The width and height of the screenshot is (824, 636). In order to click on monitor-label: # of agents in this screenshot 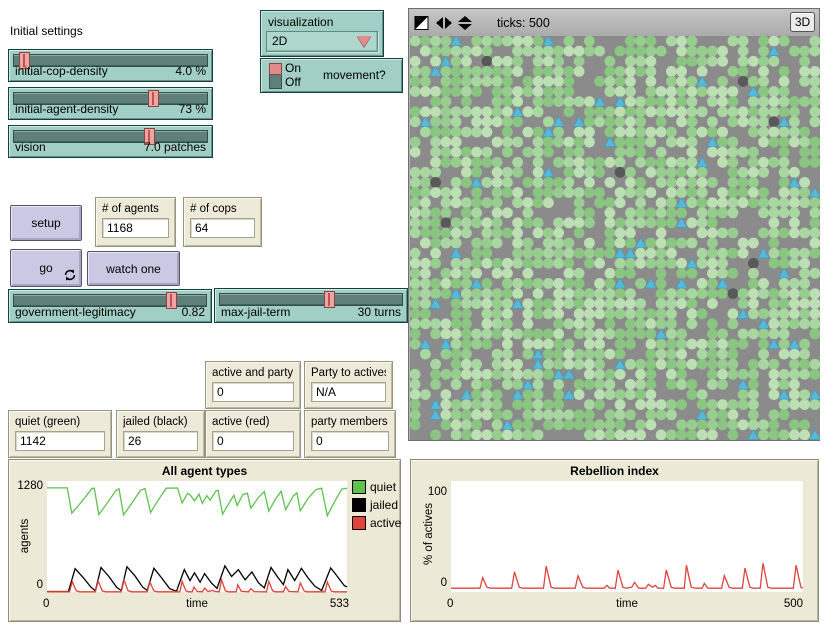, I will do `click(130, 209)`.